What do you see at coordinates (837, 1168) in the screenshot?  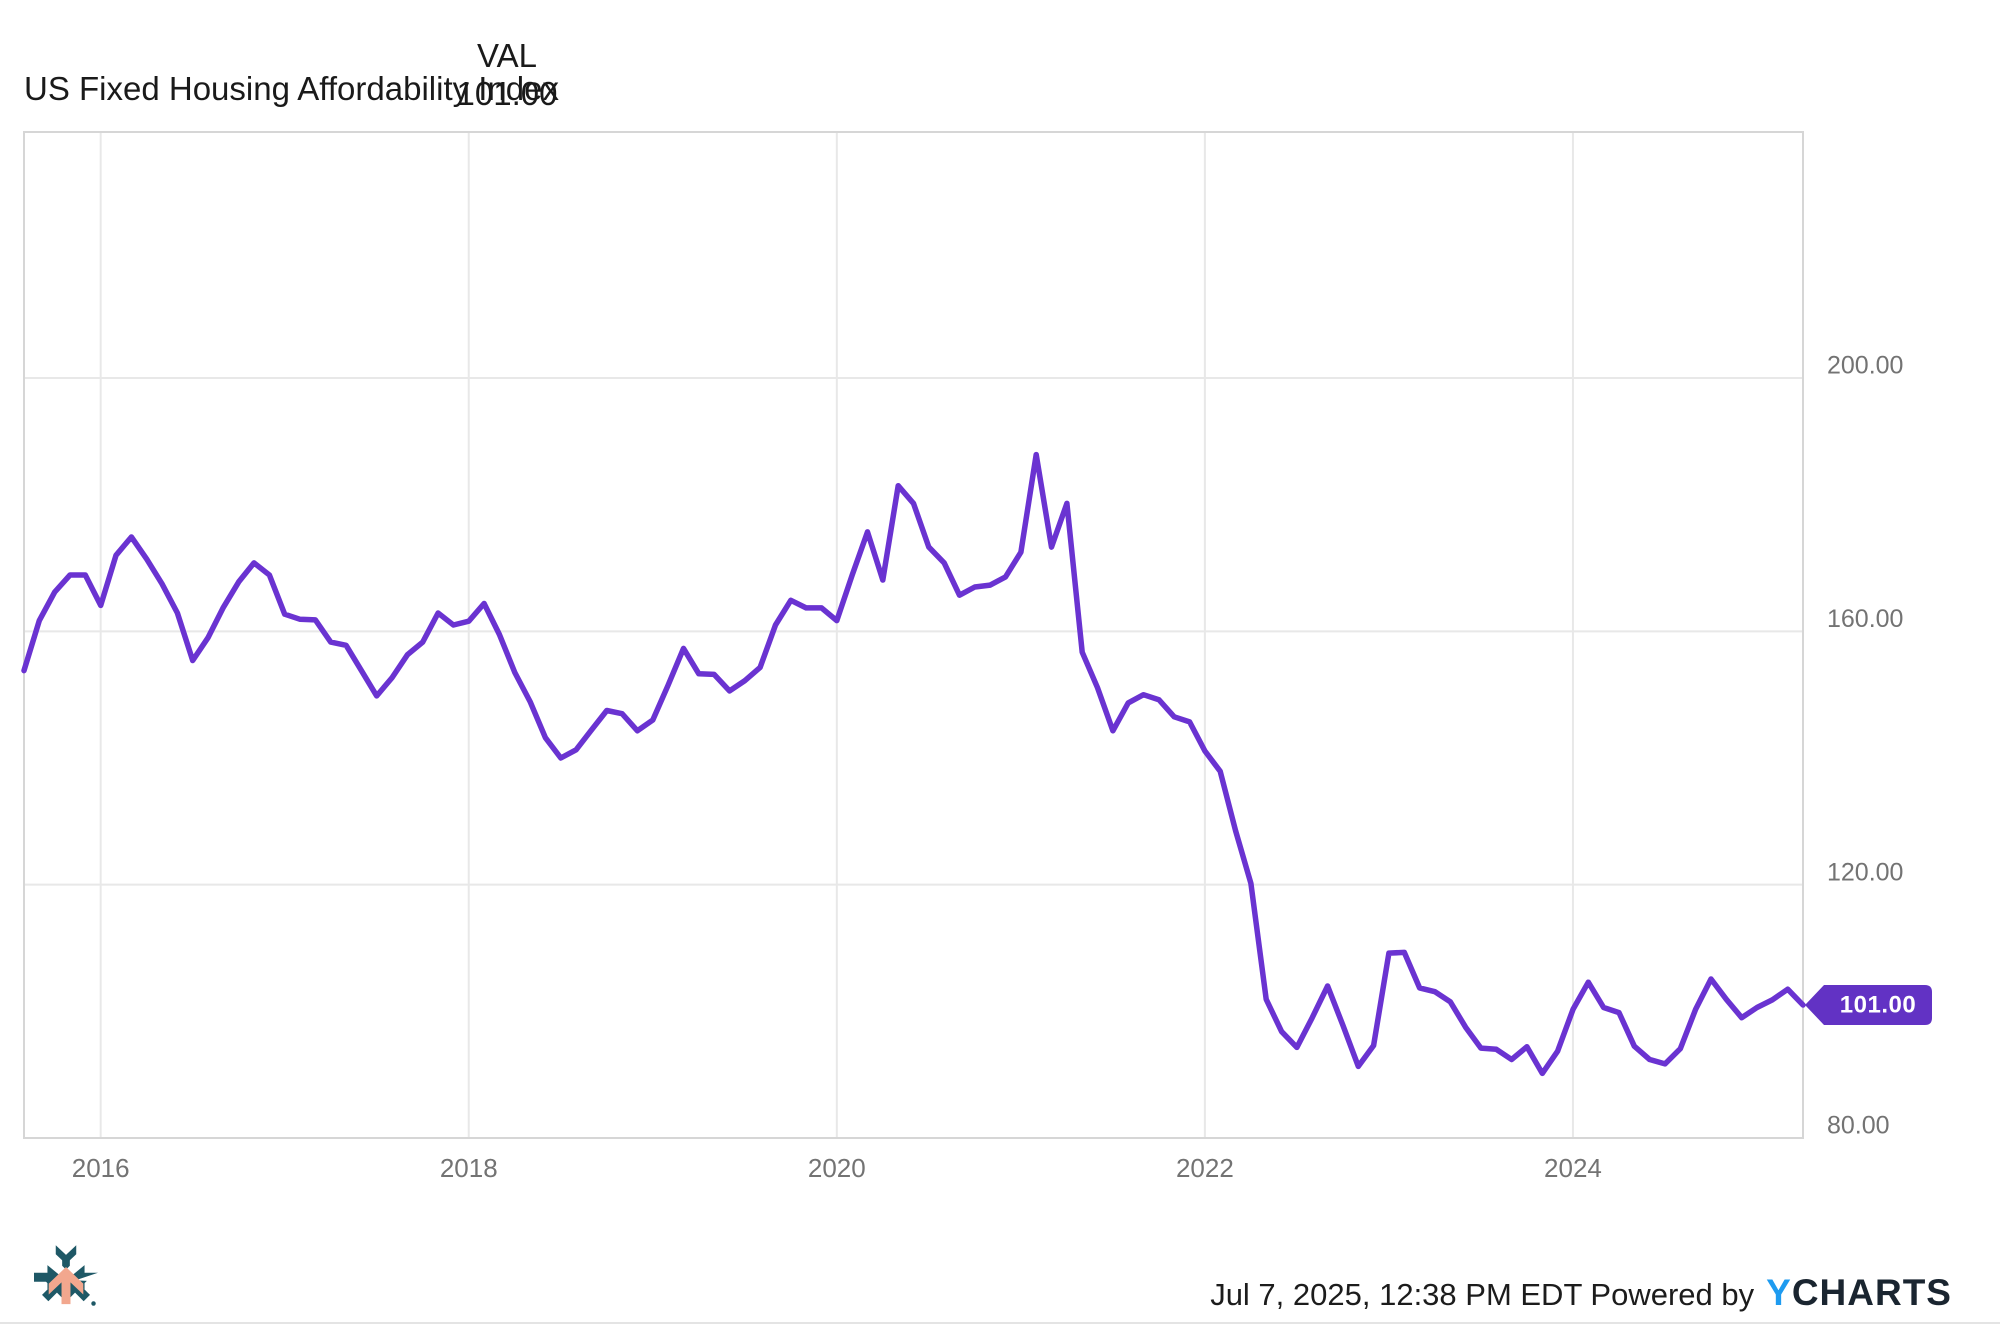 I see `x-tick-label: 2020` at bounding box center [837, 1168].